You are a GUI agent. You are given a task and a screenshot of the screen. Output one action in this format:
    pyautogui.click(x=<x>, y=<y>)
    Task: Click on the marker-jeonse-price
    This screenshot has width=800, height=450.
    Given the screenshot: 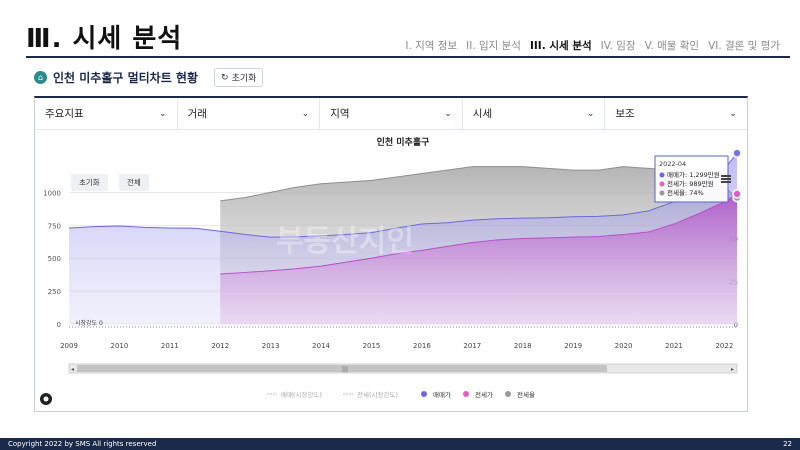 What is the action you would take?
    pyautogui.click(x=737, y=194)
    